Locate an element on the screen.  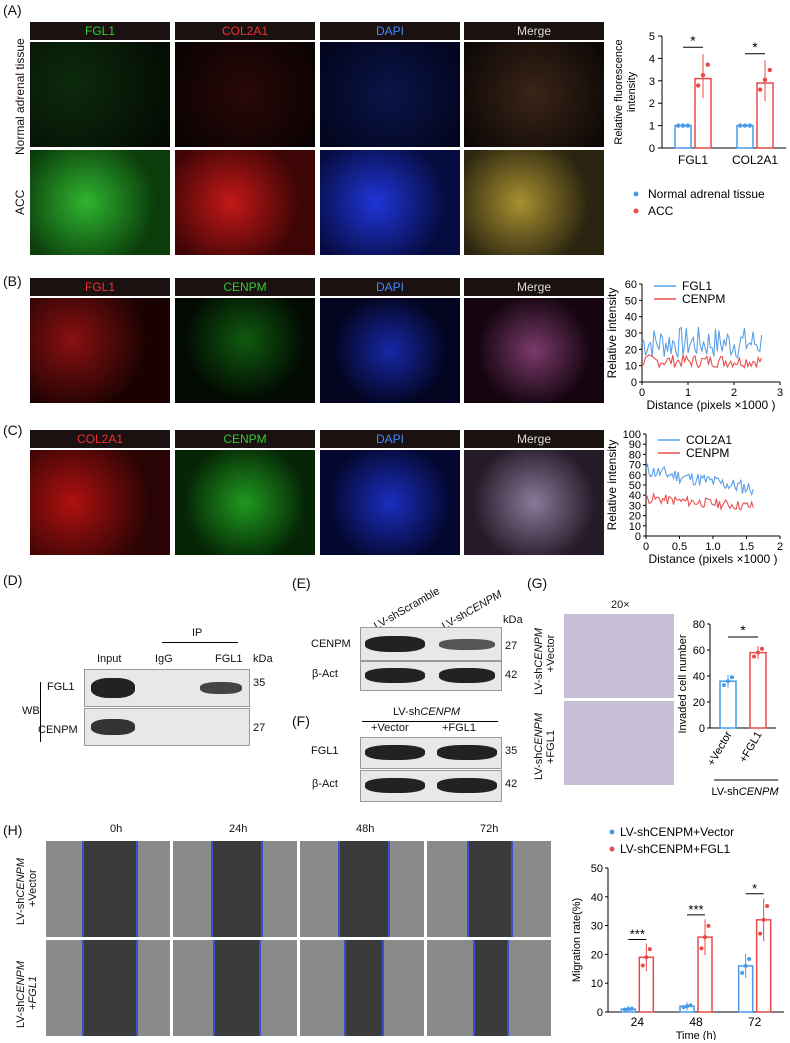
x-tick-label: 2 is located at coordinates (780, 547).